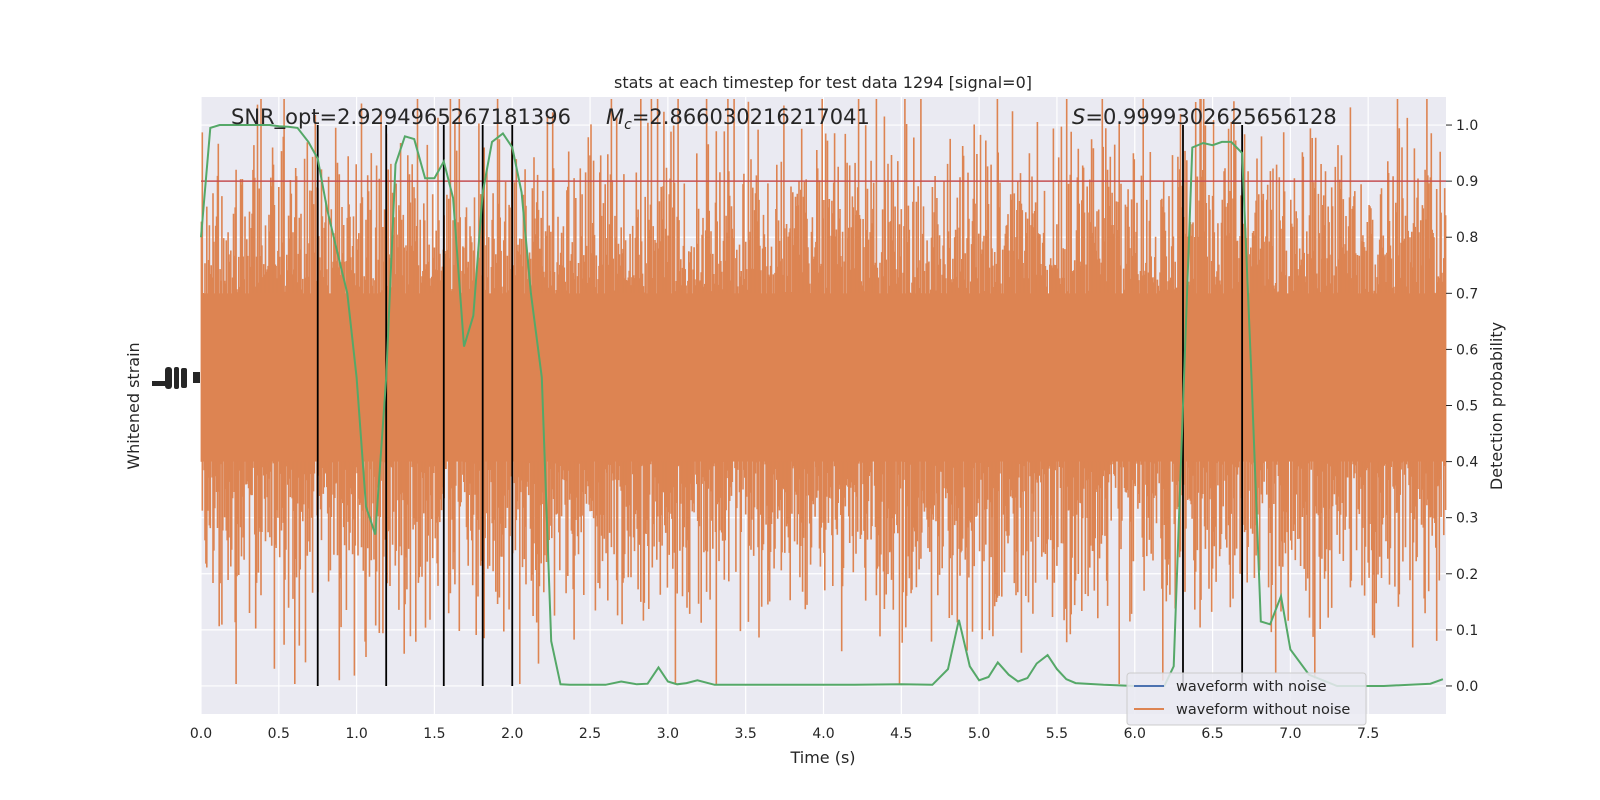  I want to click on y-tick-label: 0.9, so click(1467, 182).